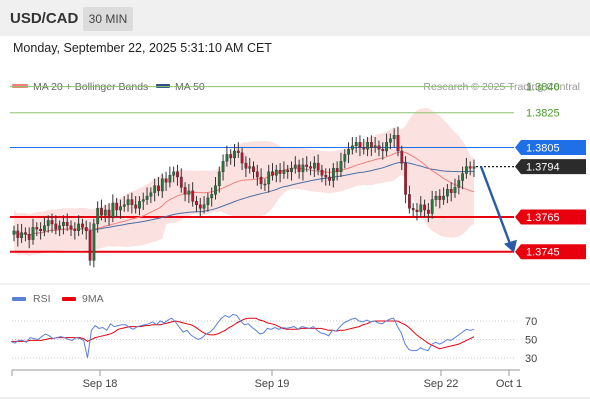 The height and width of the screenshot is (400, 590). What do you see at coordinates (531, 322) in the screenshot?
I see `rsi-tick-label: 70` at bounding box center [531, 322].